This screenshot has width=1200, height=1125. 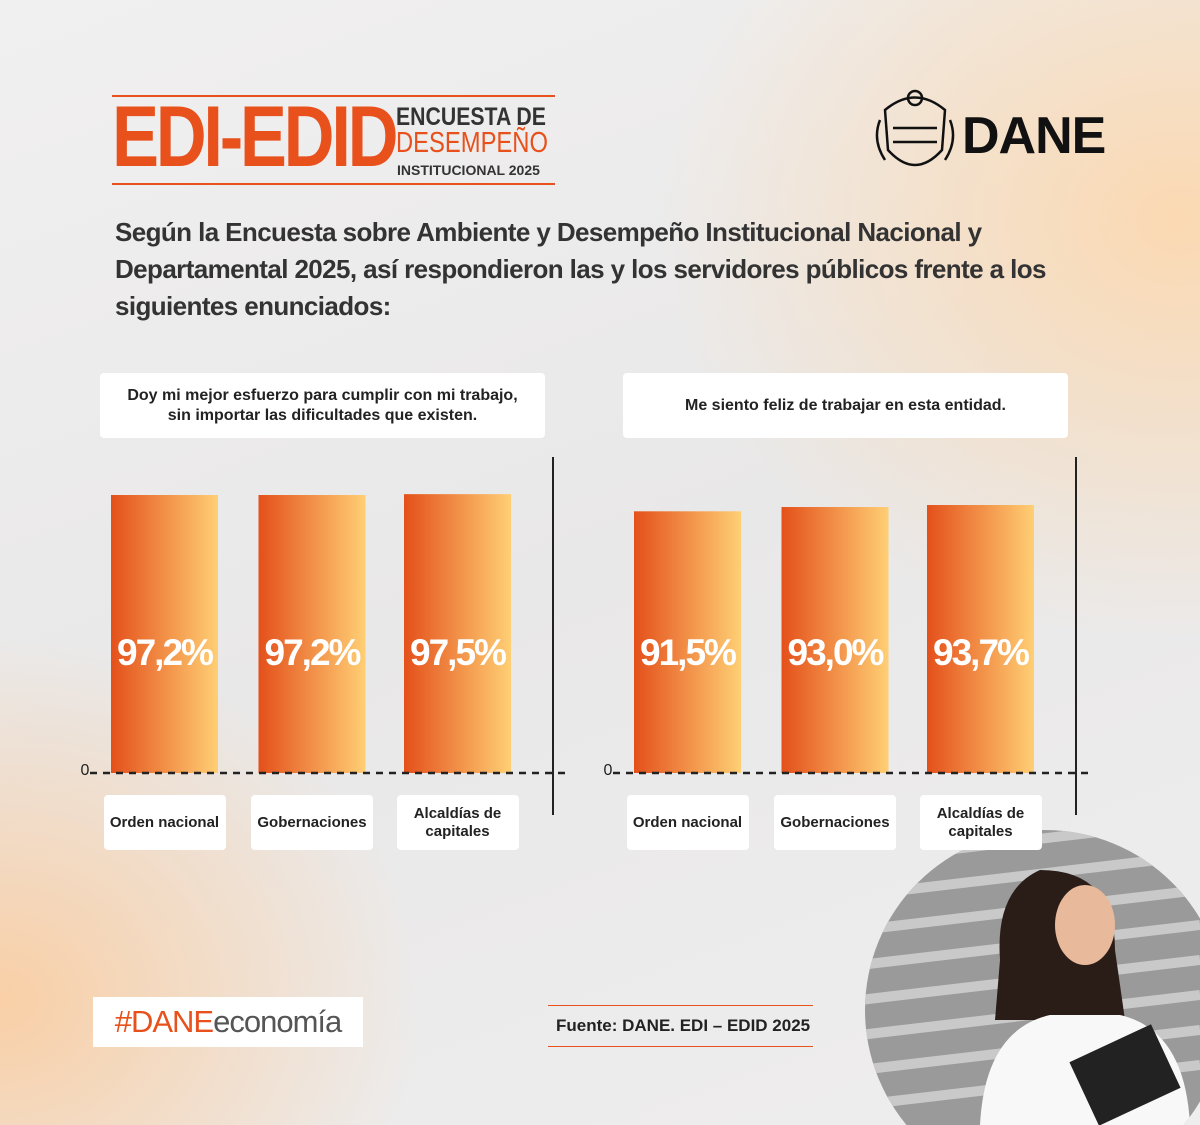 I want to click on brand: EDI-EDID, so click(x=255, y=137).